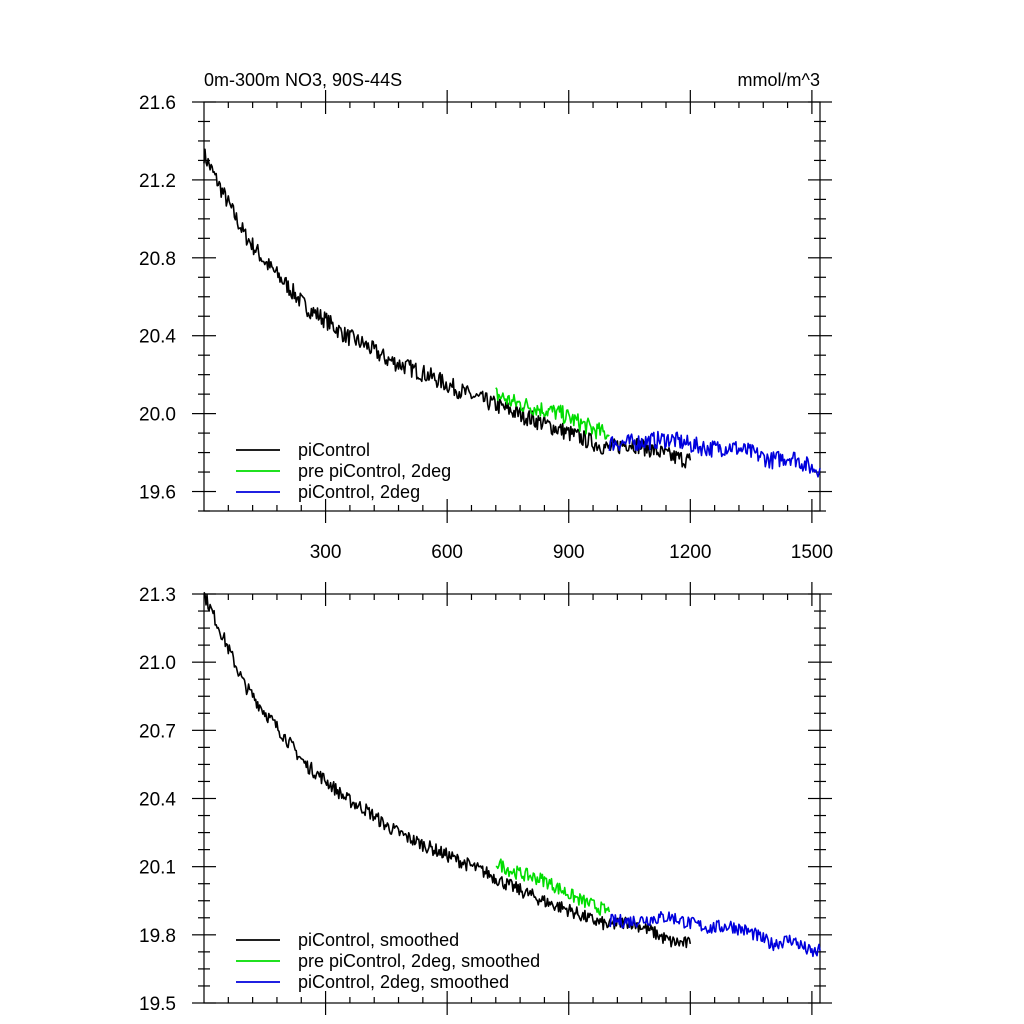 Image resolution: width=1024 pixels, height=1024 pixels. I want to click on legend-label: piControl, so click(334, 450).